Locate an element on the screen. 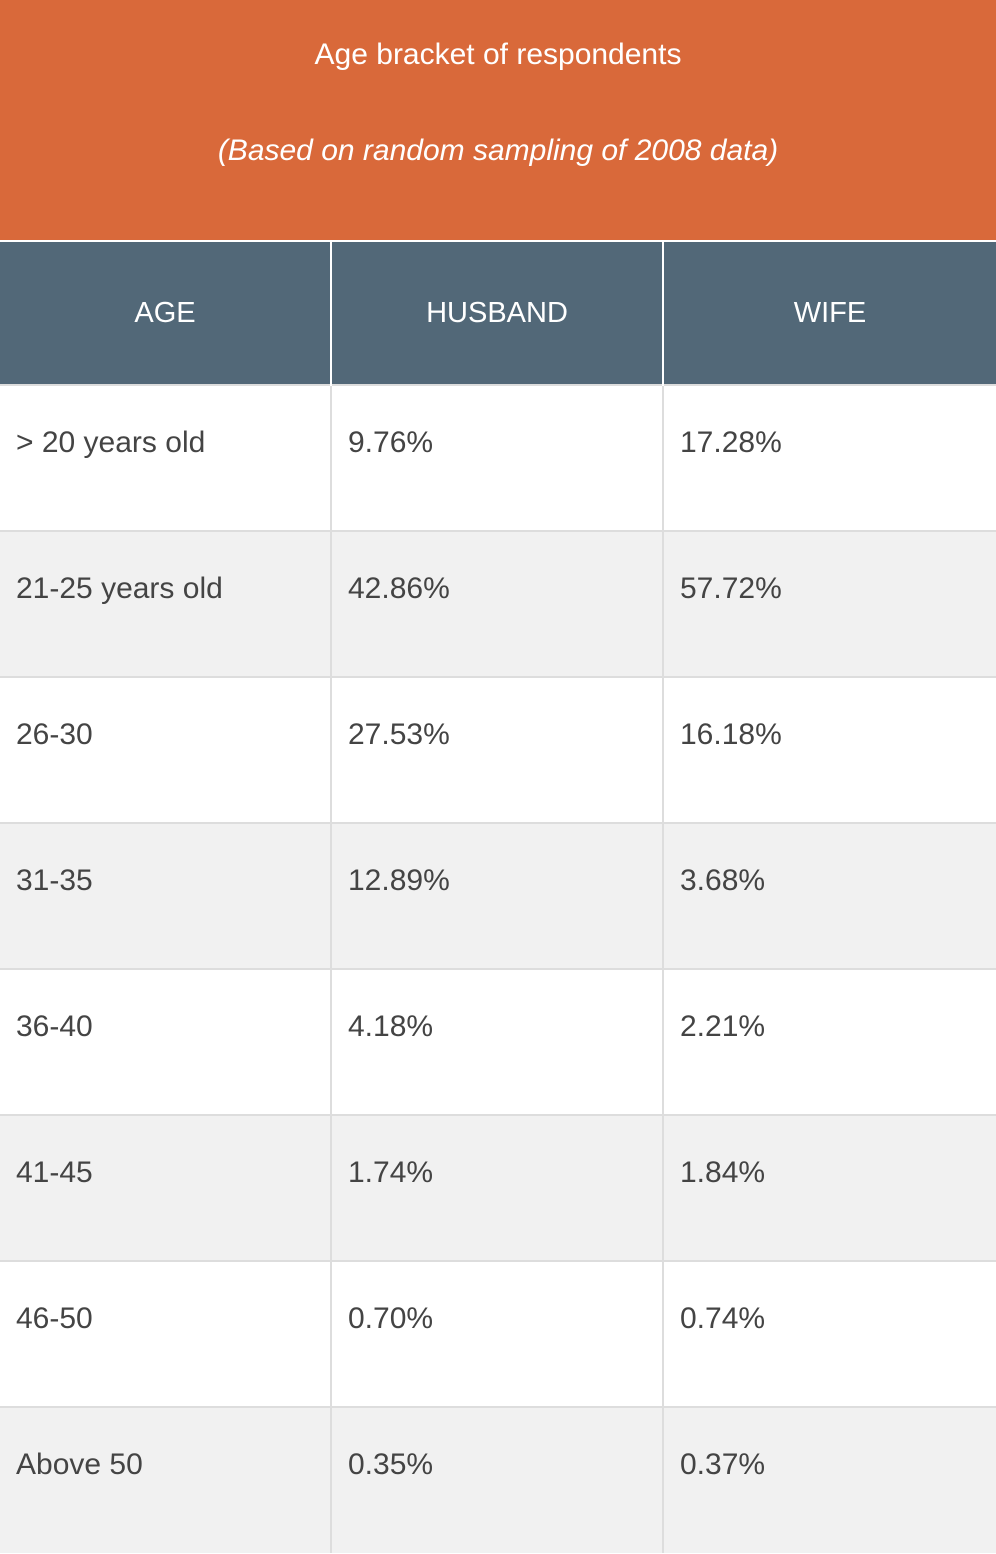  husband-cell: 42.86% is located at coordinates (496, 603).